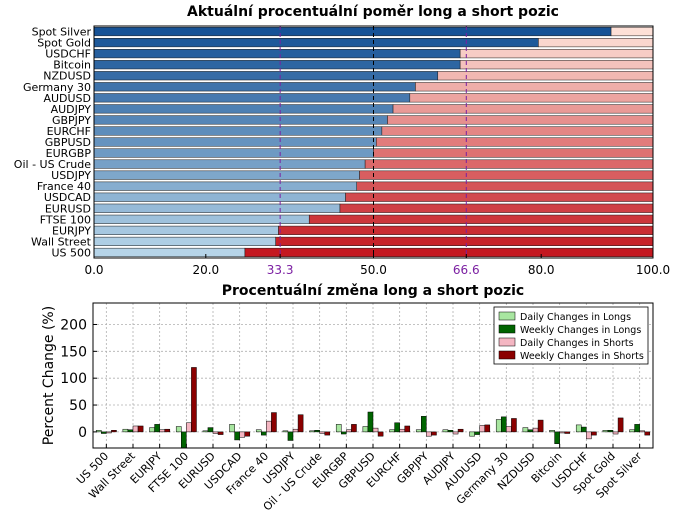 The height and width of the screenshot is (519, 680). Describe the element at coordinates (130, 431) in the screenshot. I see `bar-weekly-changes-in-longs-wall-street` at that location.